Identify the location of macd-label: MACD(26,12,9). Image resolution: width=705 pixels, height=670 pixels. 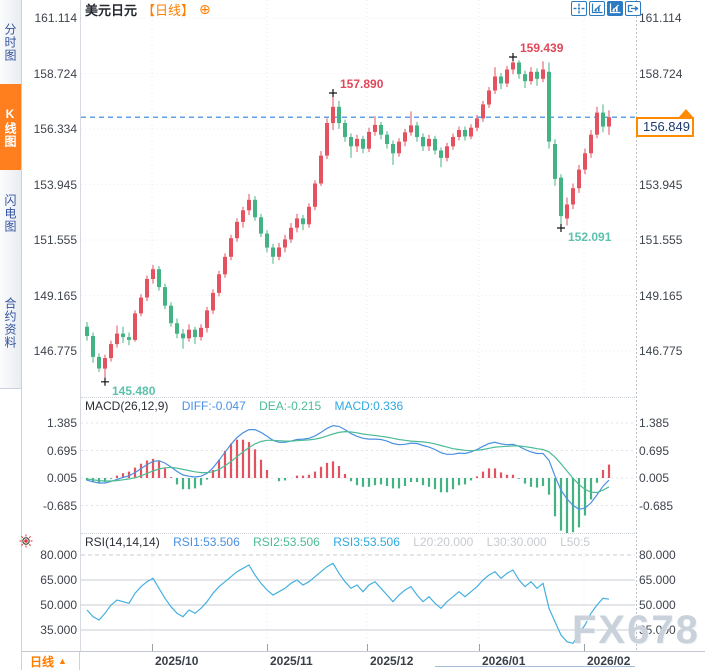
(127, 406).